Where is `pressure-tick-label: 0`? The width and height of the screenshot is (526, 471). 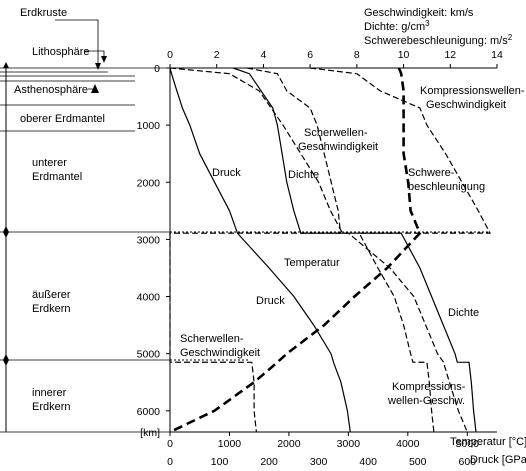 pressure-tick-label: 0 is located at coordinates (170, 462).